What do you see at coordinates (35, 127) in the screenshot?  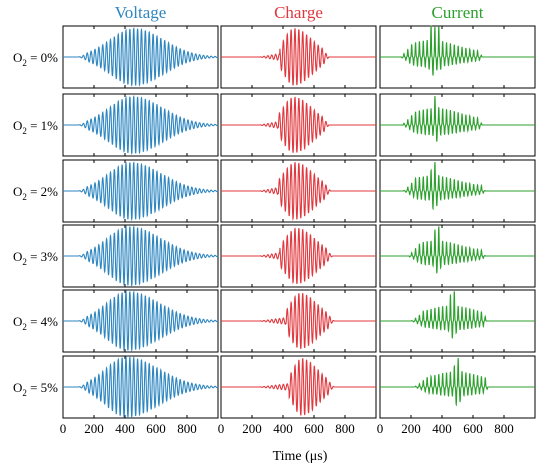 I see `row-label: O2 = 1%` at bounding box center [35, 127].